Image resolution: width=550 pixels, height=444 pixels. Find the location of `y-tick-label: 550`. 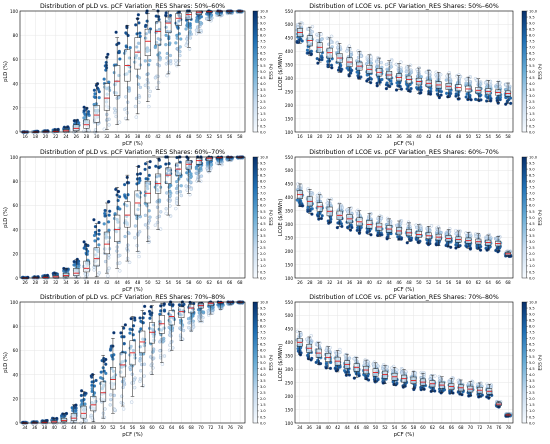

y-tick-label: 550 is located at coordinates (289, 302).